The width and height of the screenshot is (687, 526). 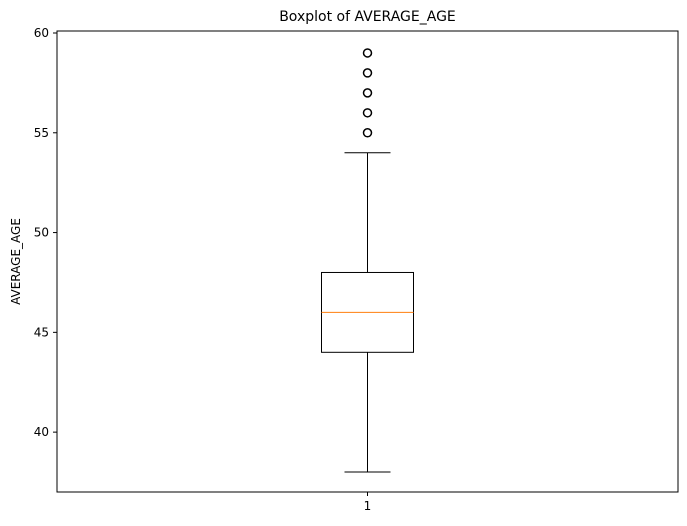 I want to click on box-series, so click(x=367, y=260).